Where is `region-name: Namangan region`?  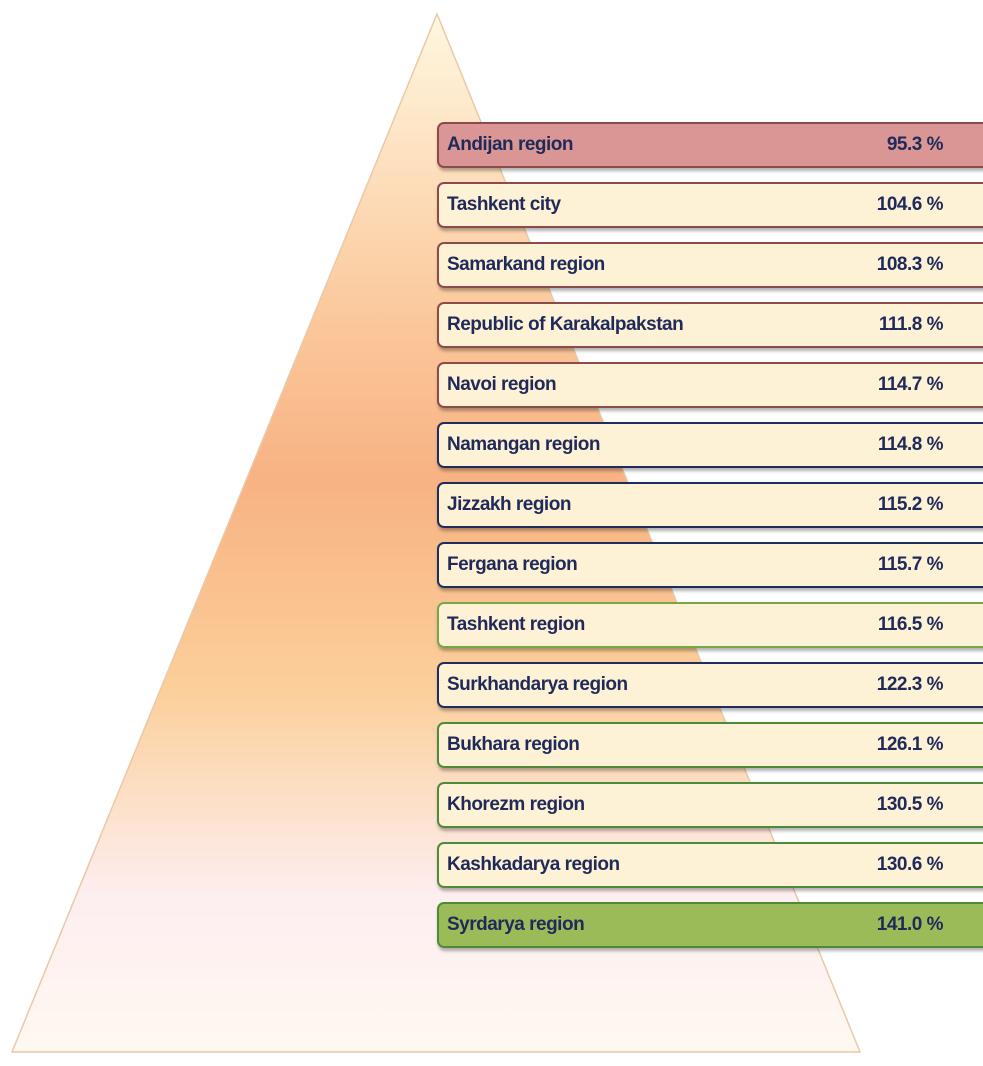
region-name: Namangan region is located at coordinates (523, 444).